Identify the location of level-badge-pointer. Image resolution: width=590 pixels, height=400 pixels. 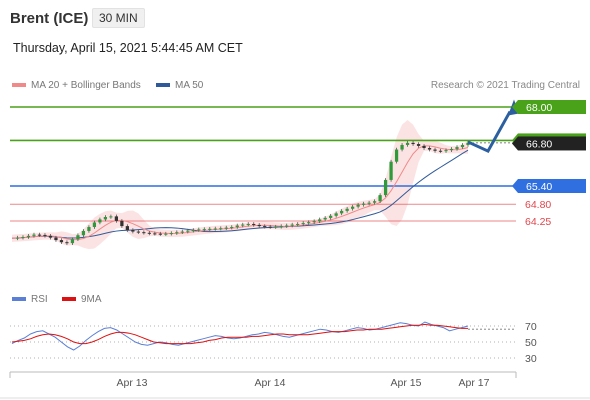
(515, 107).